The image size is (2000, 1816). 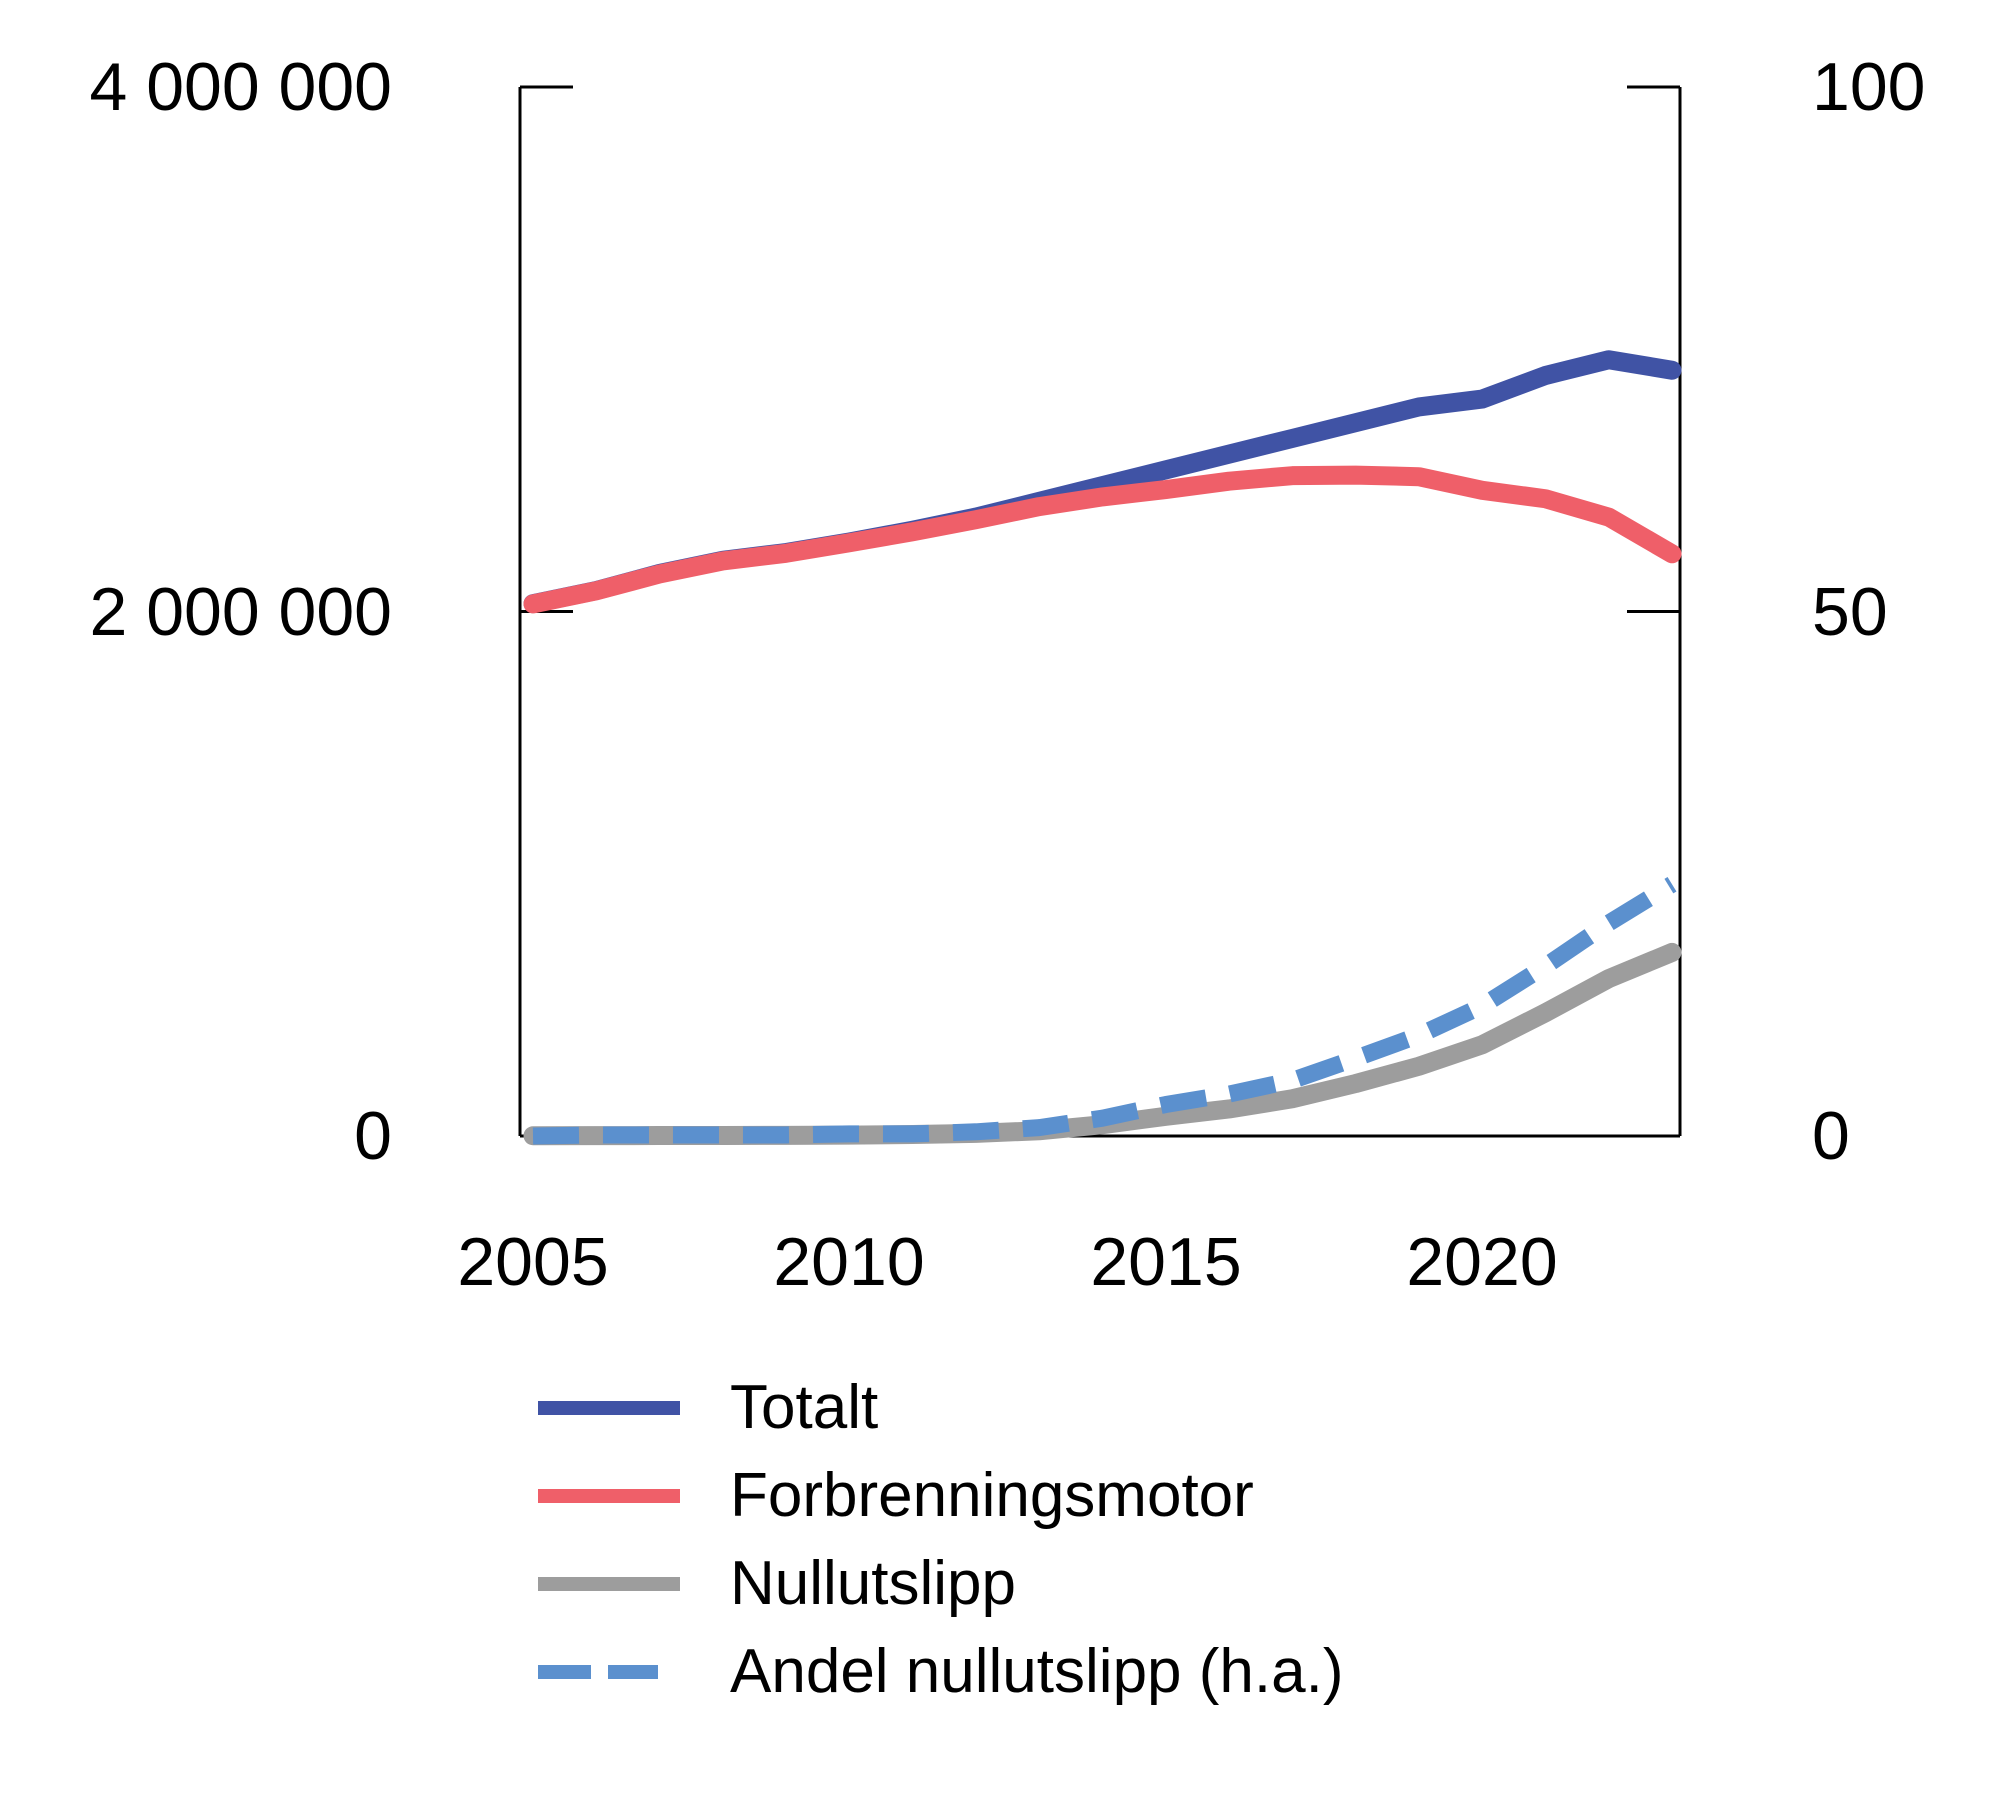 I want to click on y-axis-right-tick-label: 0, so click(x=1831, y=1136).